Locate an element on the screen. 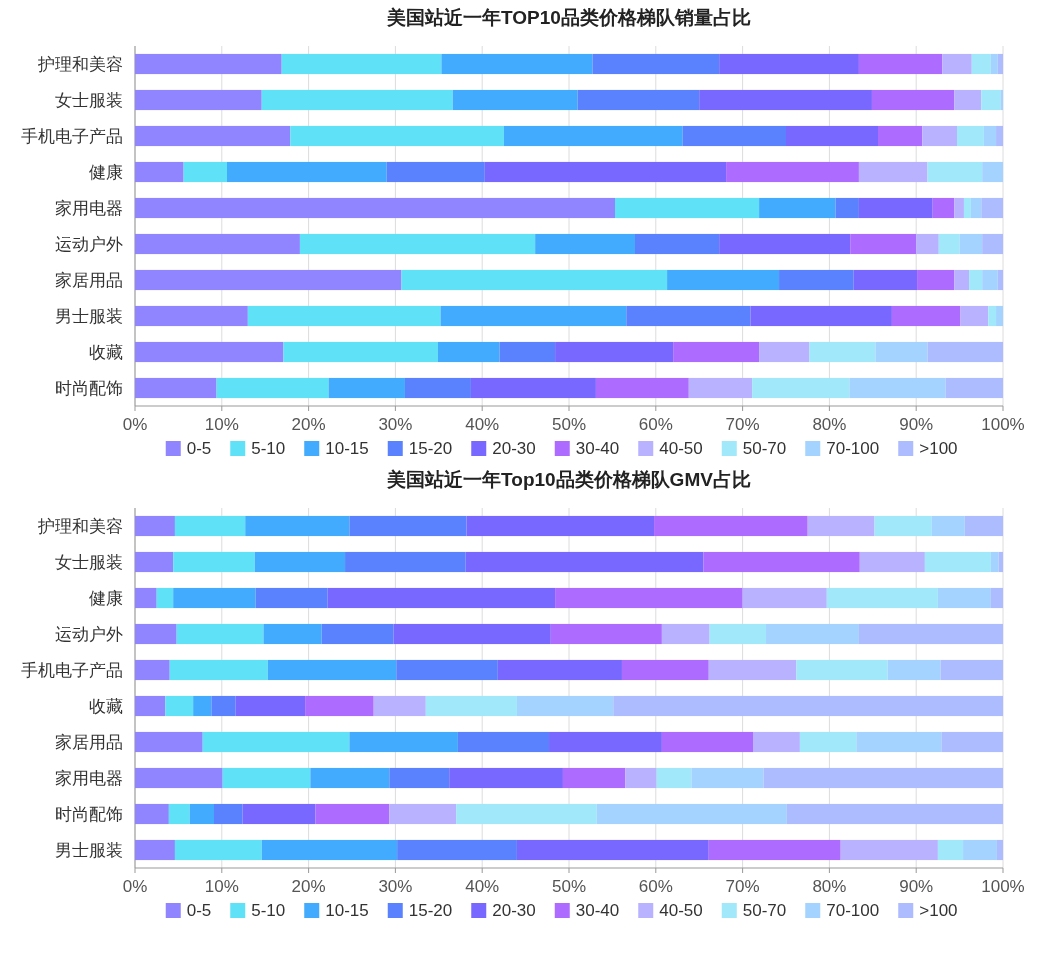 This screenshot has height=968, width=1038. chart-title: 美国站近一年TOP10品类价格梯队销量占比 is located at coordinates (568, 17).